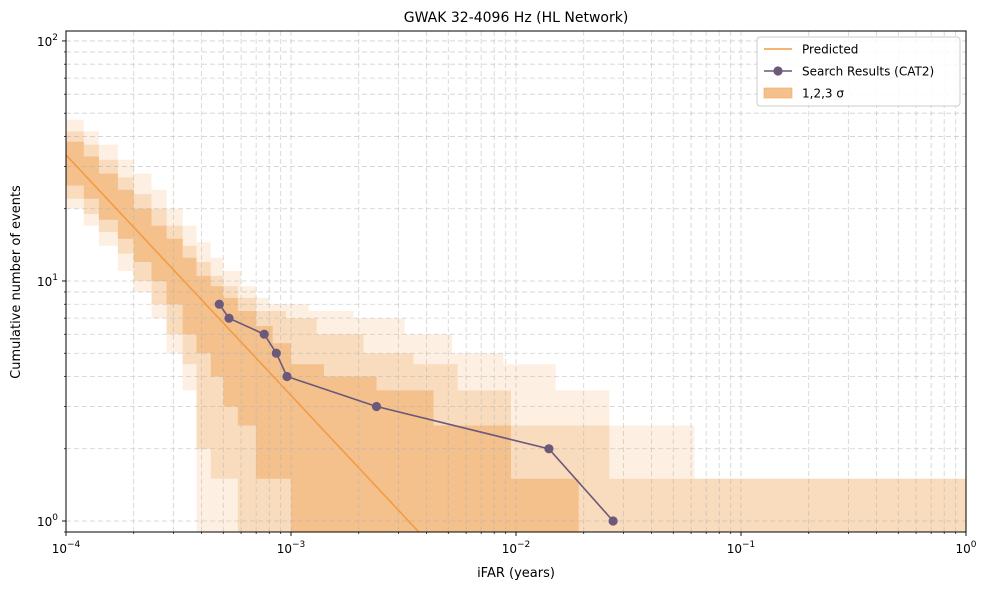  I want to click on y-tick-label: 10¹, so click(47, 281).